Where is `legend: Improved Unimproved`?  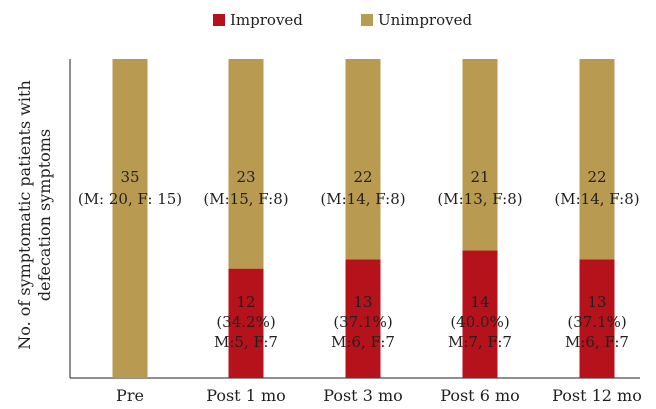
legend: Improved Unimproved is located at coordinates (342, 20).